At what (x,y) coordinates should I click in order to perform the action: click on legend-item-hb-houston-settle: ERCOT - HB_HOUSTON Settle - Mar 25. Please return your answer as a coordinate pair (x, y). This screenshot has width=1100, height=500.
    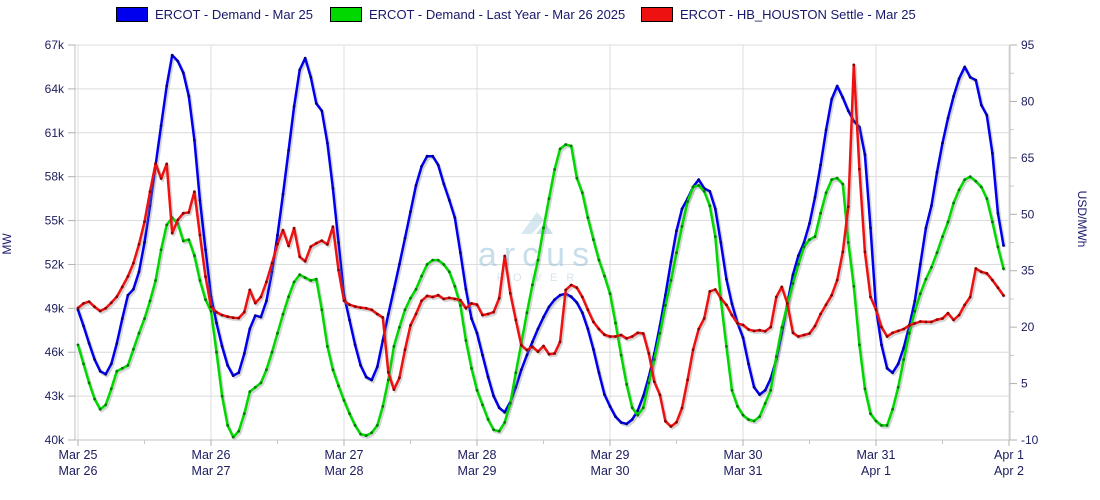
    Looking at the image, I should click on (778, 14).